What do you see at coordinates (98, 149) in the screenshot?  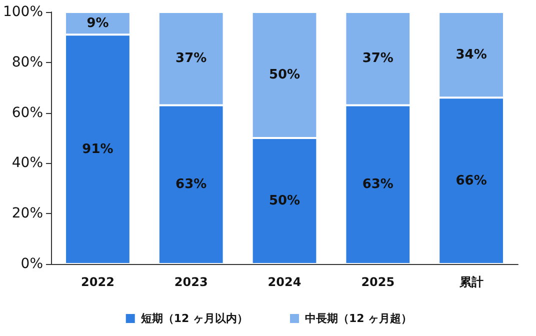 I see `data-label: 91%` at bounding box center [98, 149].